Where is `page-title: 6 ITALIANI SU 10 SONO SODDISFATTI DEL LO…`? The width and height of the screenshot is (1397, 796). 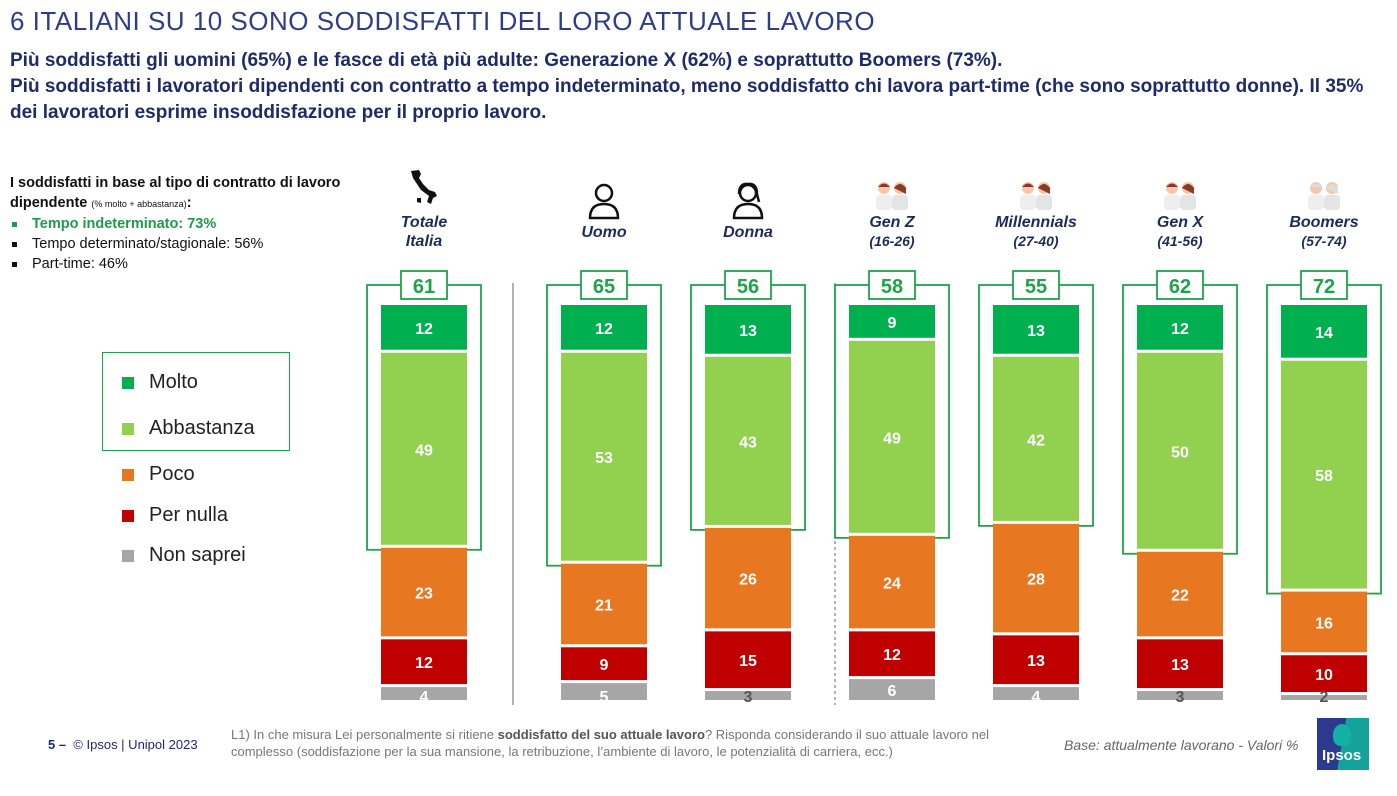 page-title: 6 ITALIANI SU 10 SONO SODDISFATTI DEL LO… is located at coordinates (443, 21).